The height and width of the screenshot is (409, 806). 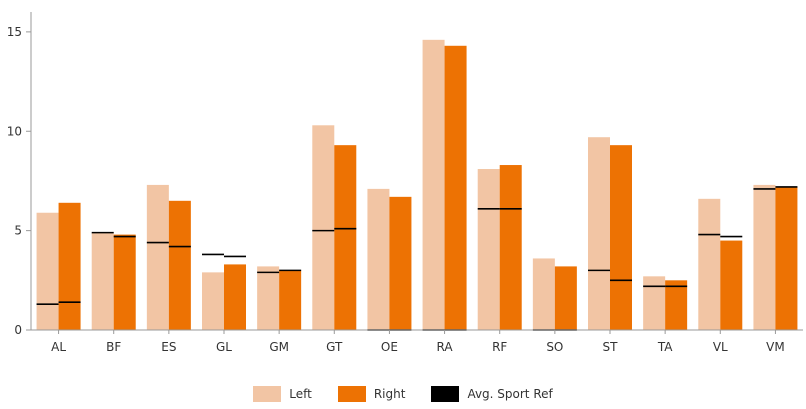 I want to click on y-tick-label: 0, so click(x=18, y=330).